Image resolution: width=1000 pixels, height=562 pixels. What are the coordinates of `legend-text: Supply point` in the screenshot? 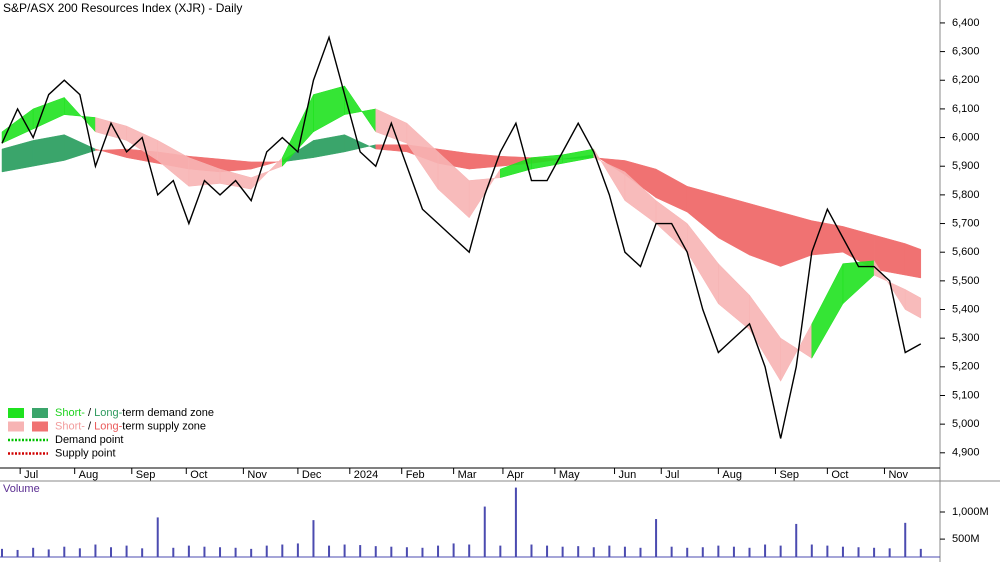 It's located at (85, 453).